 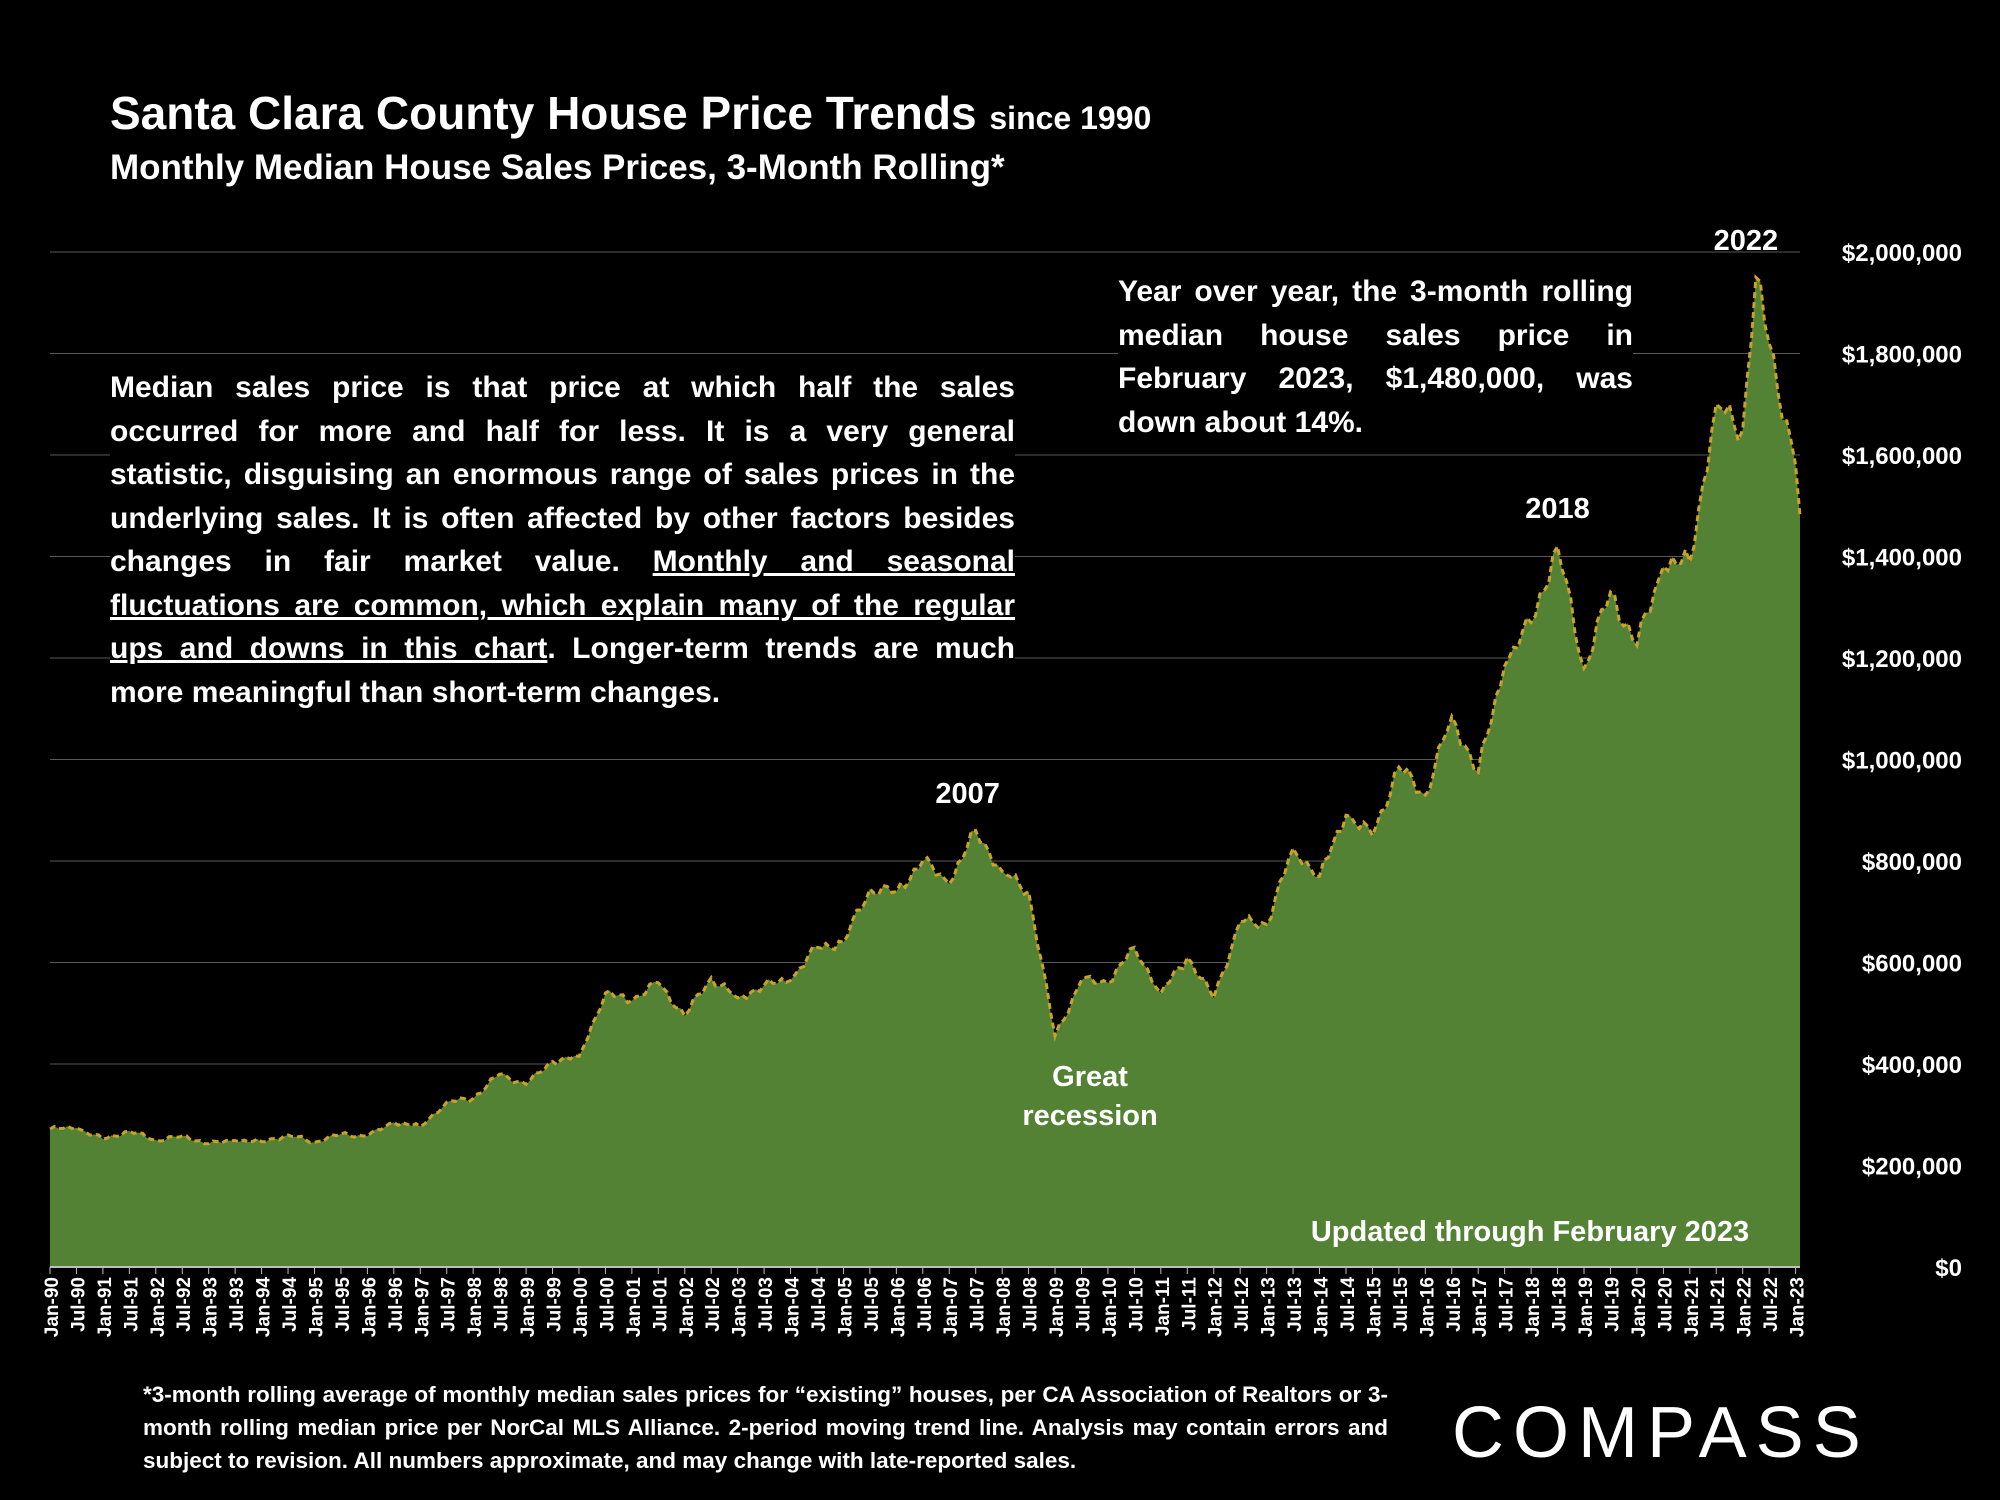 I want to click on x-tick-label: Jul-96, so click(x=396, y=1304).